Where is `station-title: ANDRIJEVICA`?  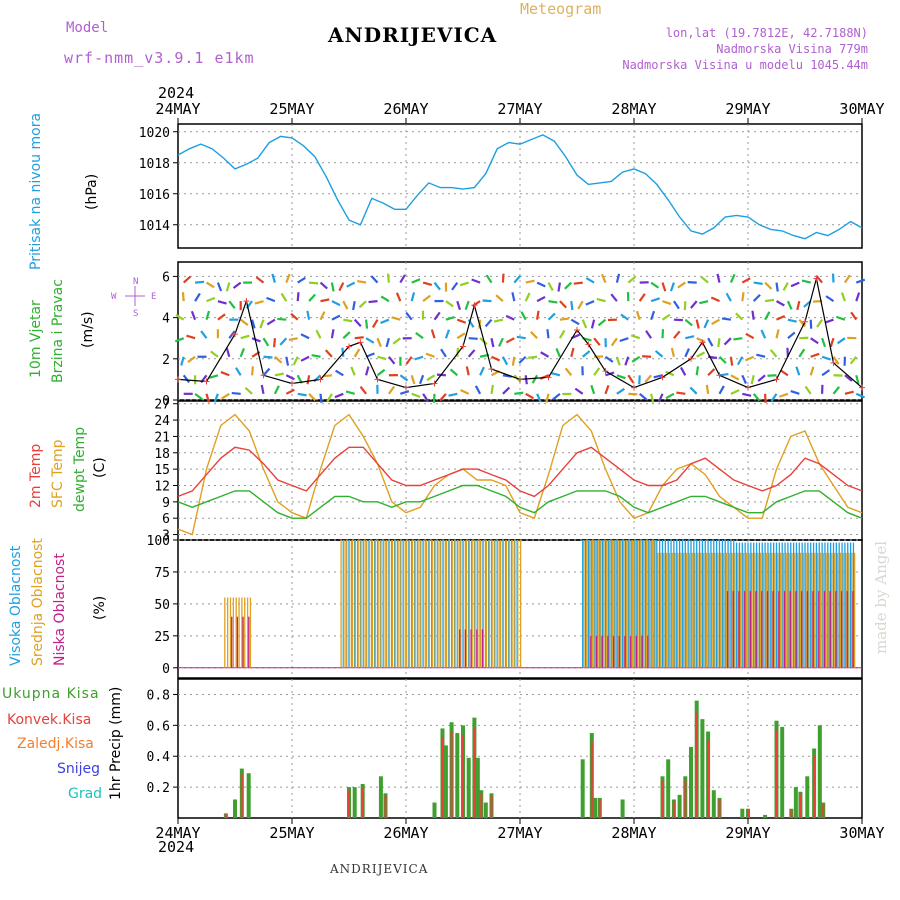 station-title: ANDRIJEVICA is located at coordinates (413, 35).